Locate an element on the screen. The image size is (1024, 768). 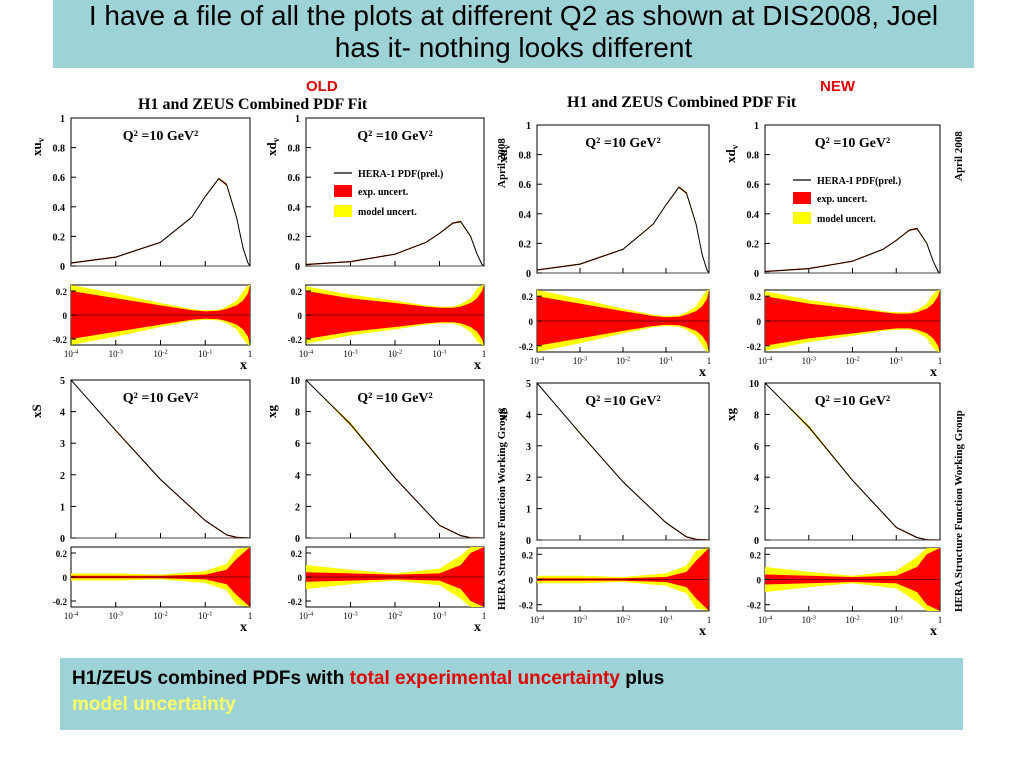
old-xuv-ylabel: xuv is located at coordinates (37, 146).